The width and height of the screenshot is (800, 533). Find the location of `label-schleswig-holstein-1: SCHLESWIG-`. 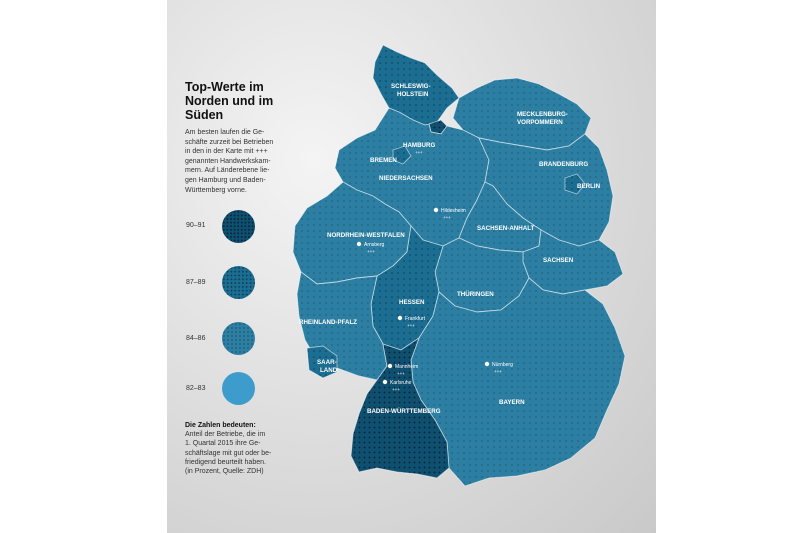

label-schleswig-holstein-1: SCHLESWIG- is located at coordinates (411, 86).